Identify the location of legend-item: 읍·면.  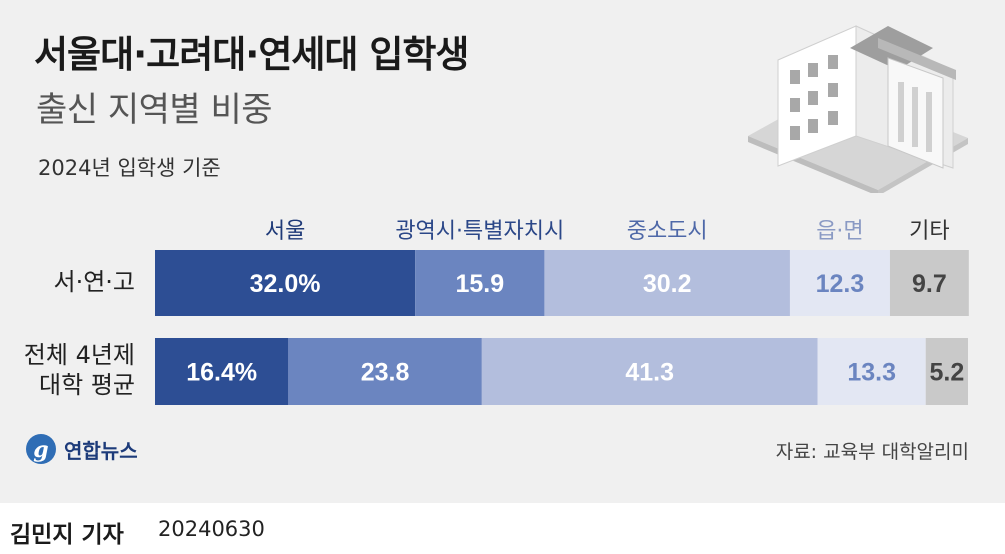
(840, 231).